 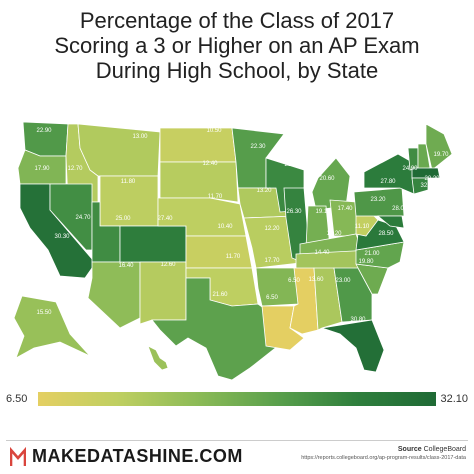 What do you see at coordinates (323, 212) in the screenshot?
I see `state-label-in: 19.10` at bounding box center [323, 212].